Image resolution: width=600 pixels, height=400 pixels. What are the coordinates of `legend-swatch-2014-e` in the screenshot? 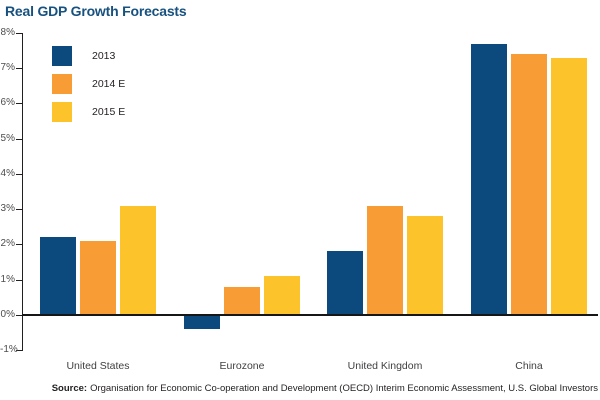 It's located at (62, 84).